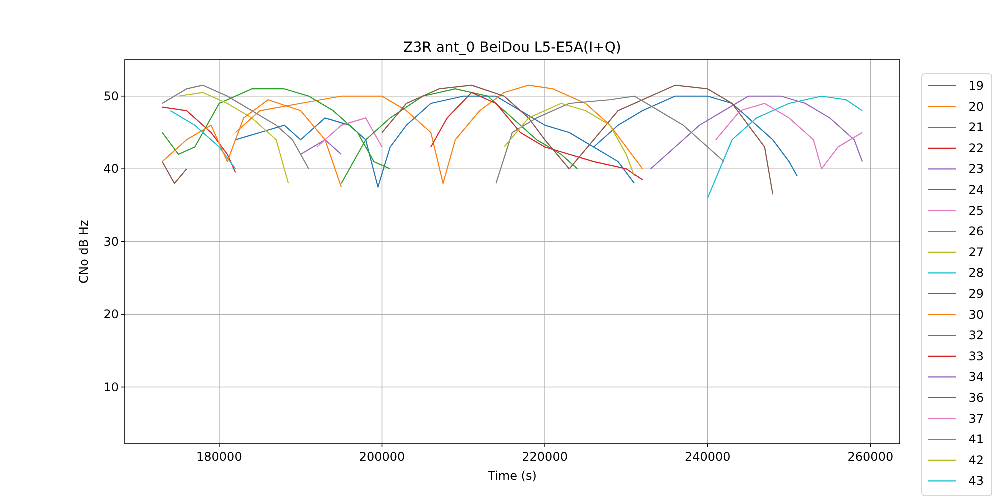  Describe the element at coordinates (111, 387) in the screenshot. I see `y-tick-label: 10` at that location.